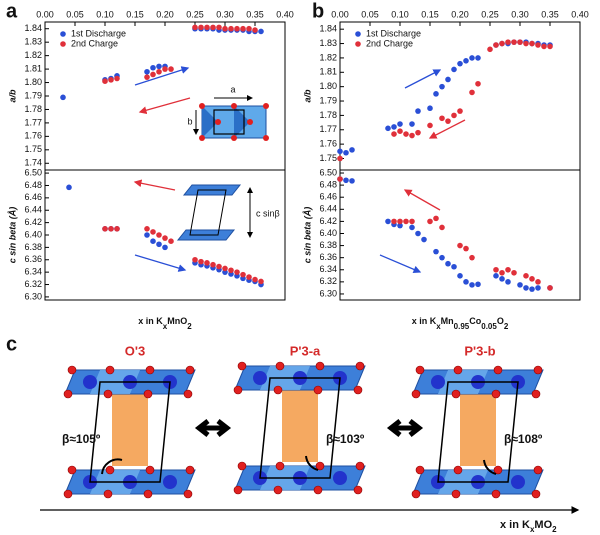  What do you see at coordinates (33, 42) in the screenshot?
I see `y-tick-label: 1.83` at bounding box center [33, 42].